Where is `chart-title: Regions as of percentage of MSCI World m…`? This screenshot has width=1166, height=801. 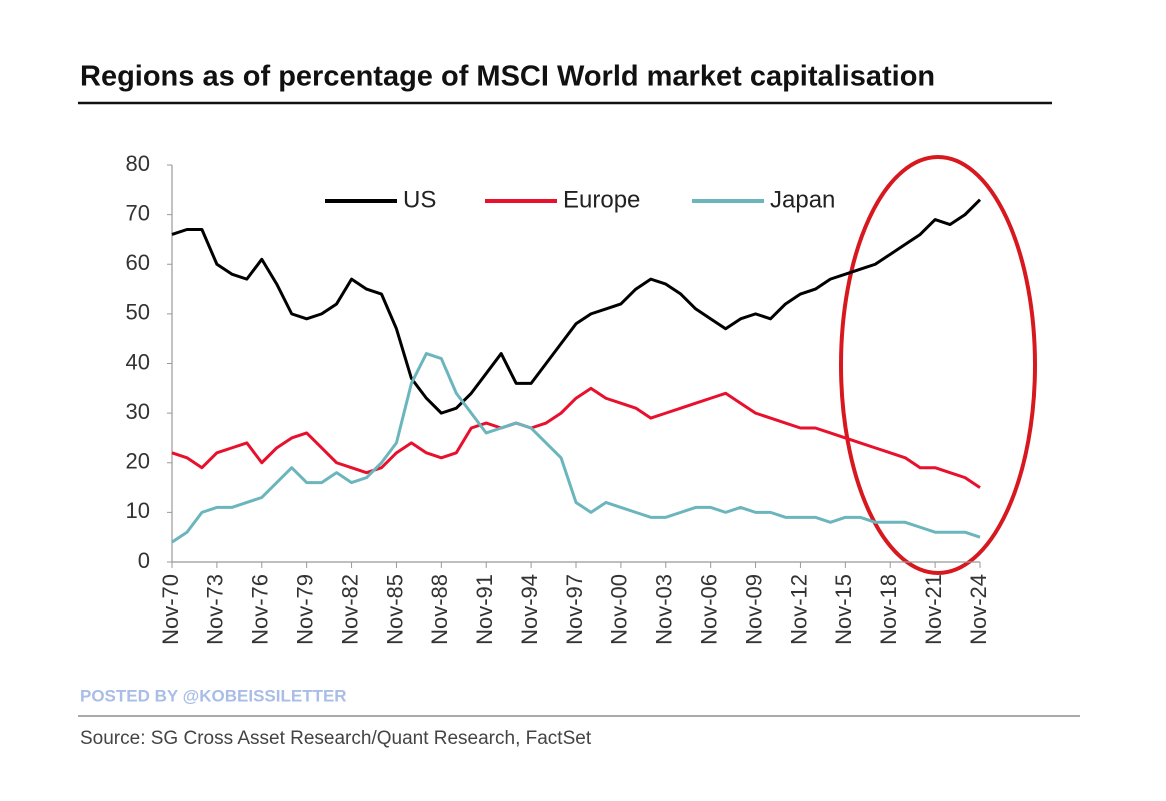 chart-title: Regions as of percentage of MSCI World m… is located at coordinates (507, 77).